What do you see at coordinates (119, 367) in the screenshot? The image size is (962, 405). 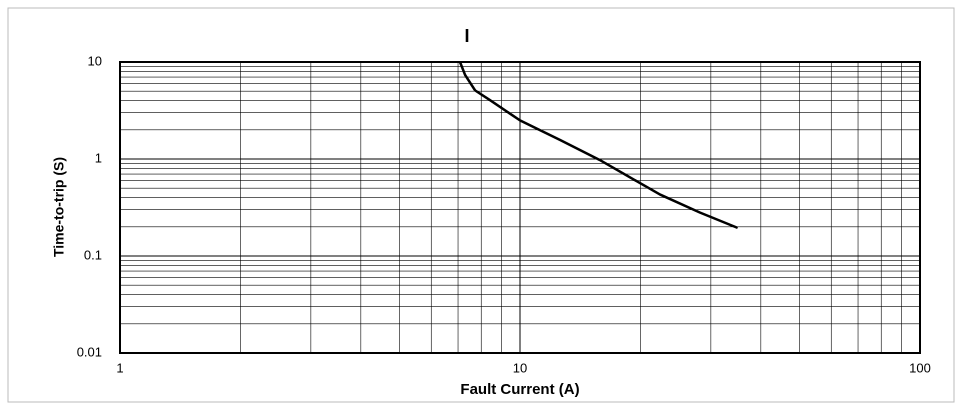 I see `x-tick-label: 1` at bounding box center [119, 367].